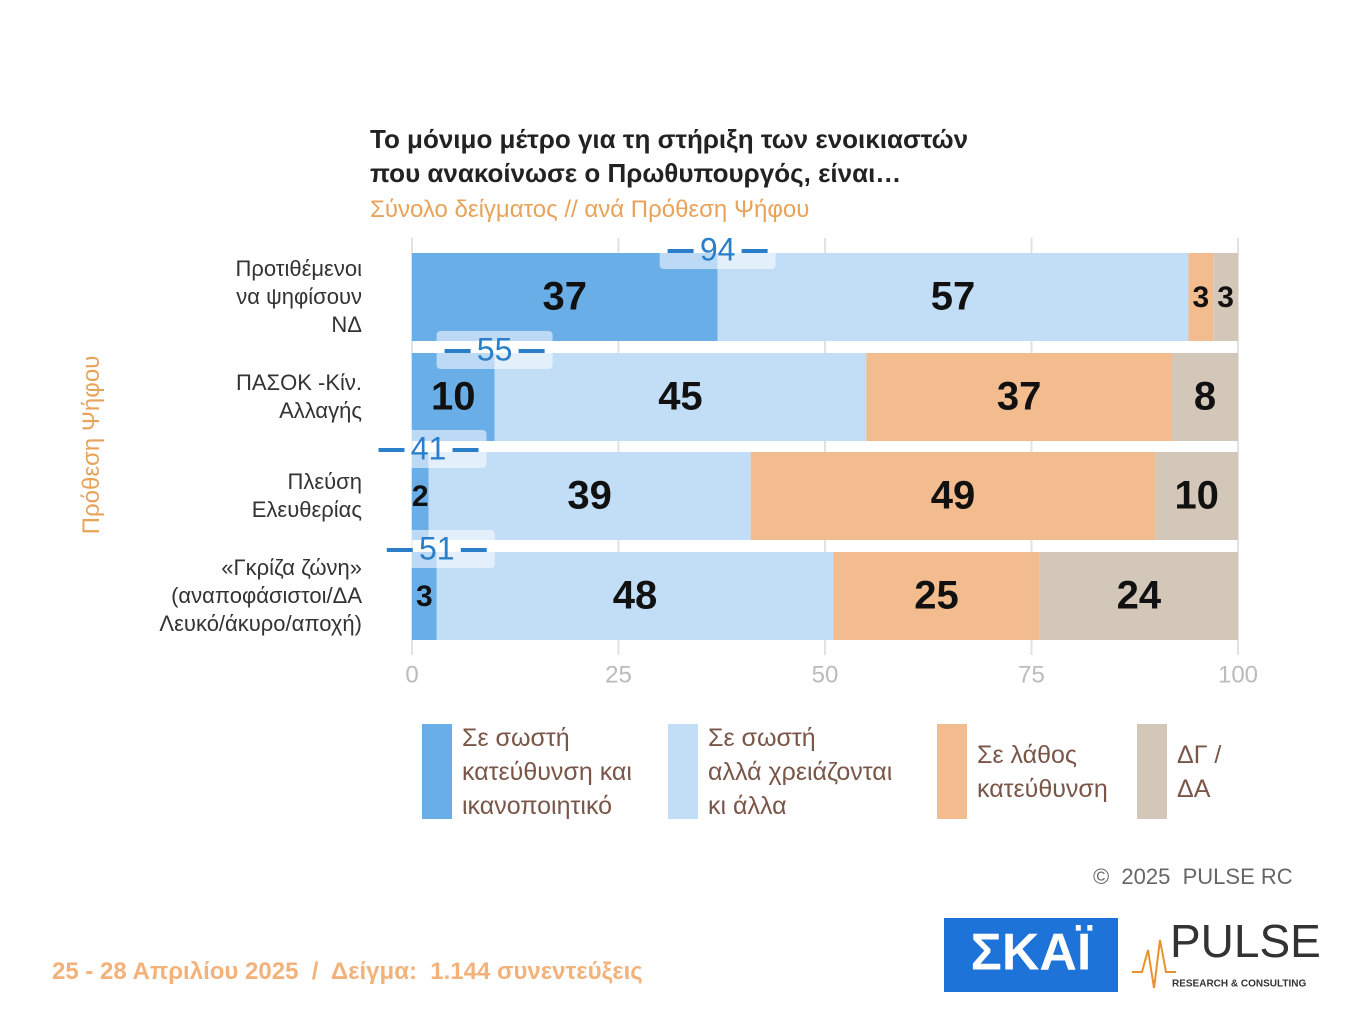  Describe the element at coordinates (800, 772) in the screenshot. I see `legend-label: Σε σωστή αλλά χρειάζονται κι άλλα` at that location.